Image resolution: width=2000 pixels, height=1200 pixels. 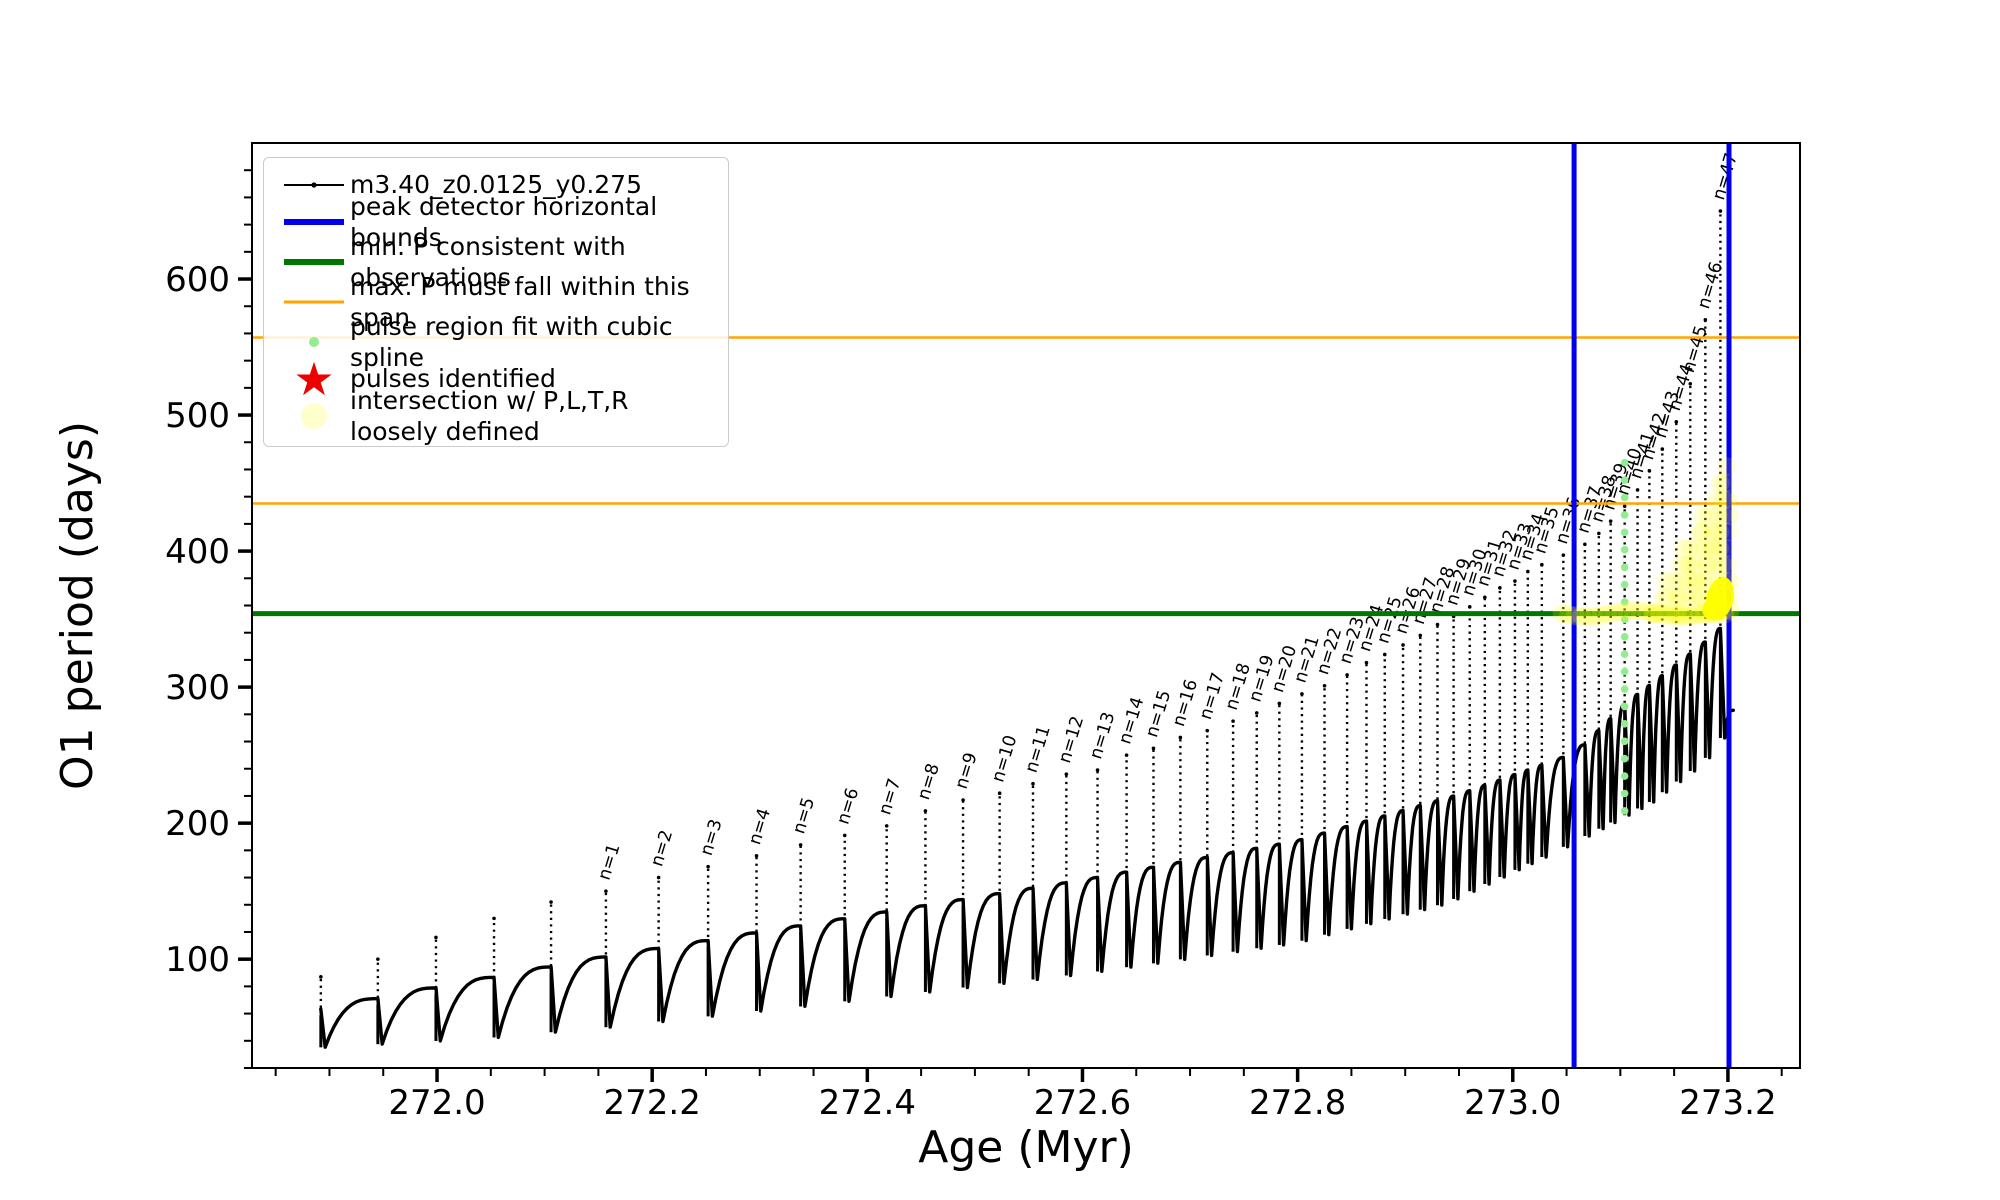 What do you see at coordinates (314, 302) in the screenshot?
I see `span-line-icon` at bounding box center [314, 302].